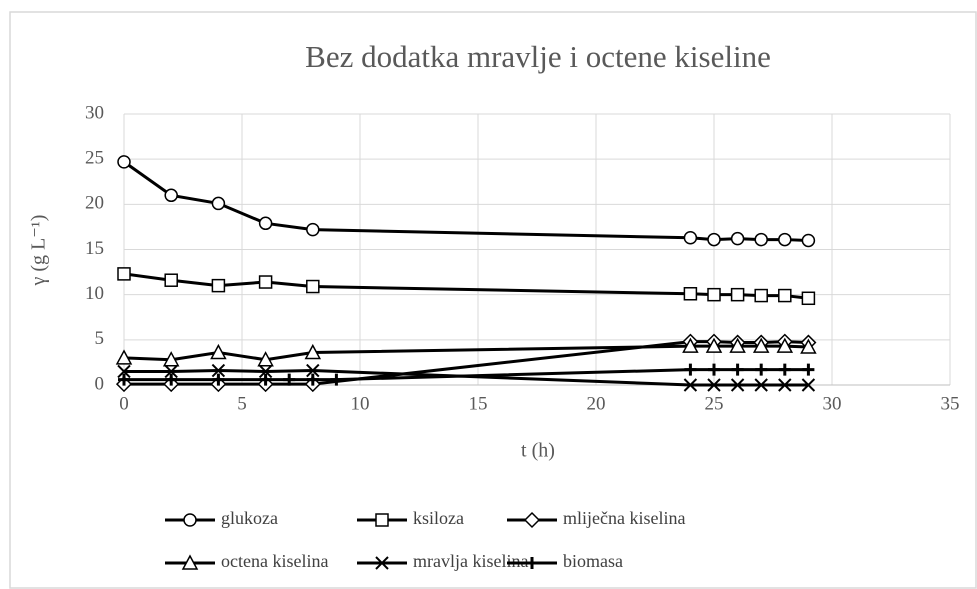 The height and width of the screenshot is (589, 977). I want to click on y-tick-label: 0, so click(100, 383).